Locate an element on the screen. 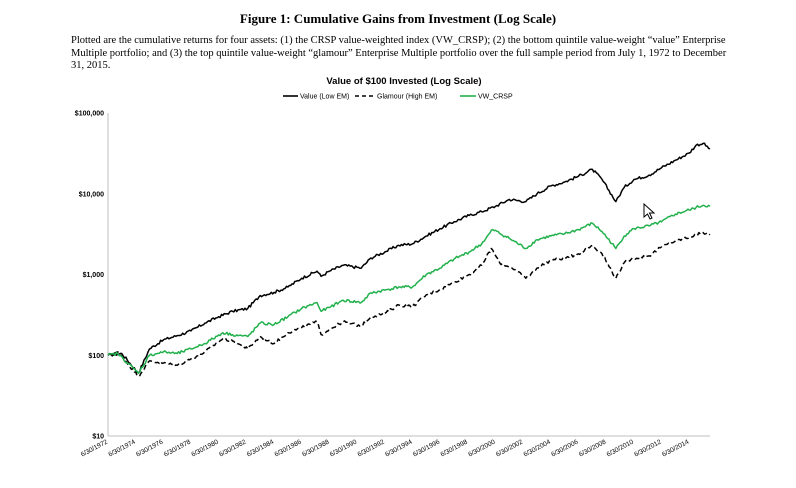 The image size is (796, 488). x-tick-label: 6/30/2008 is located at coordinates (592, 448).